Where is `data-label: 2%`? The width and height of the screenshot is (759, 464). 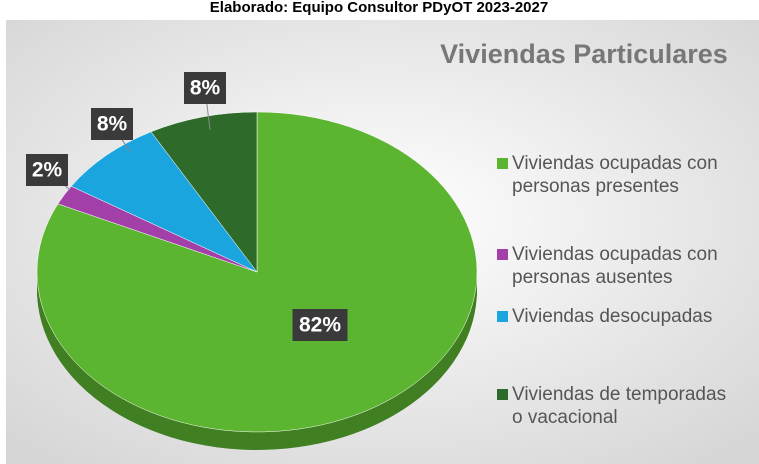
data-label: 2% is located at coordinates (47, 170).